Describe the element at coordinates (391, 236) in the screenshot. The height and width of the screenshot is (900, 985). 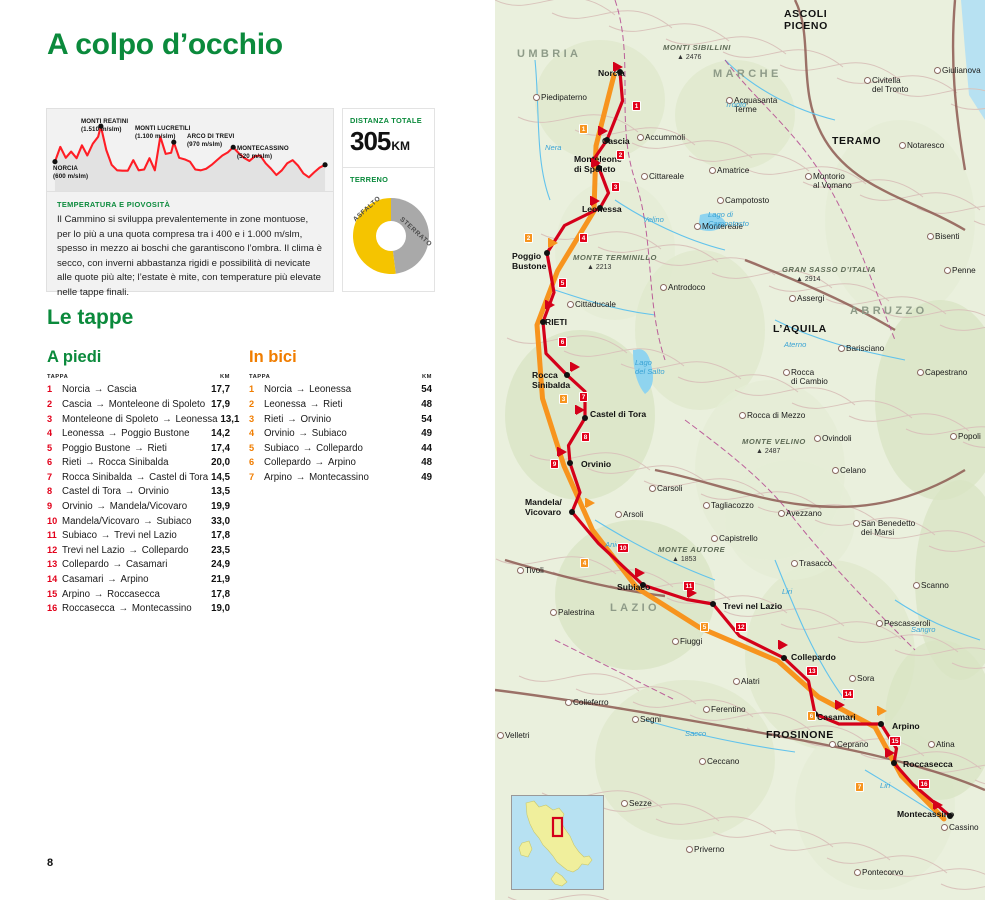
I see `terrain-donut-svg` at that location.